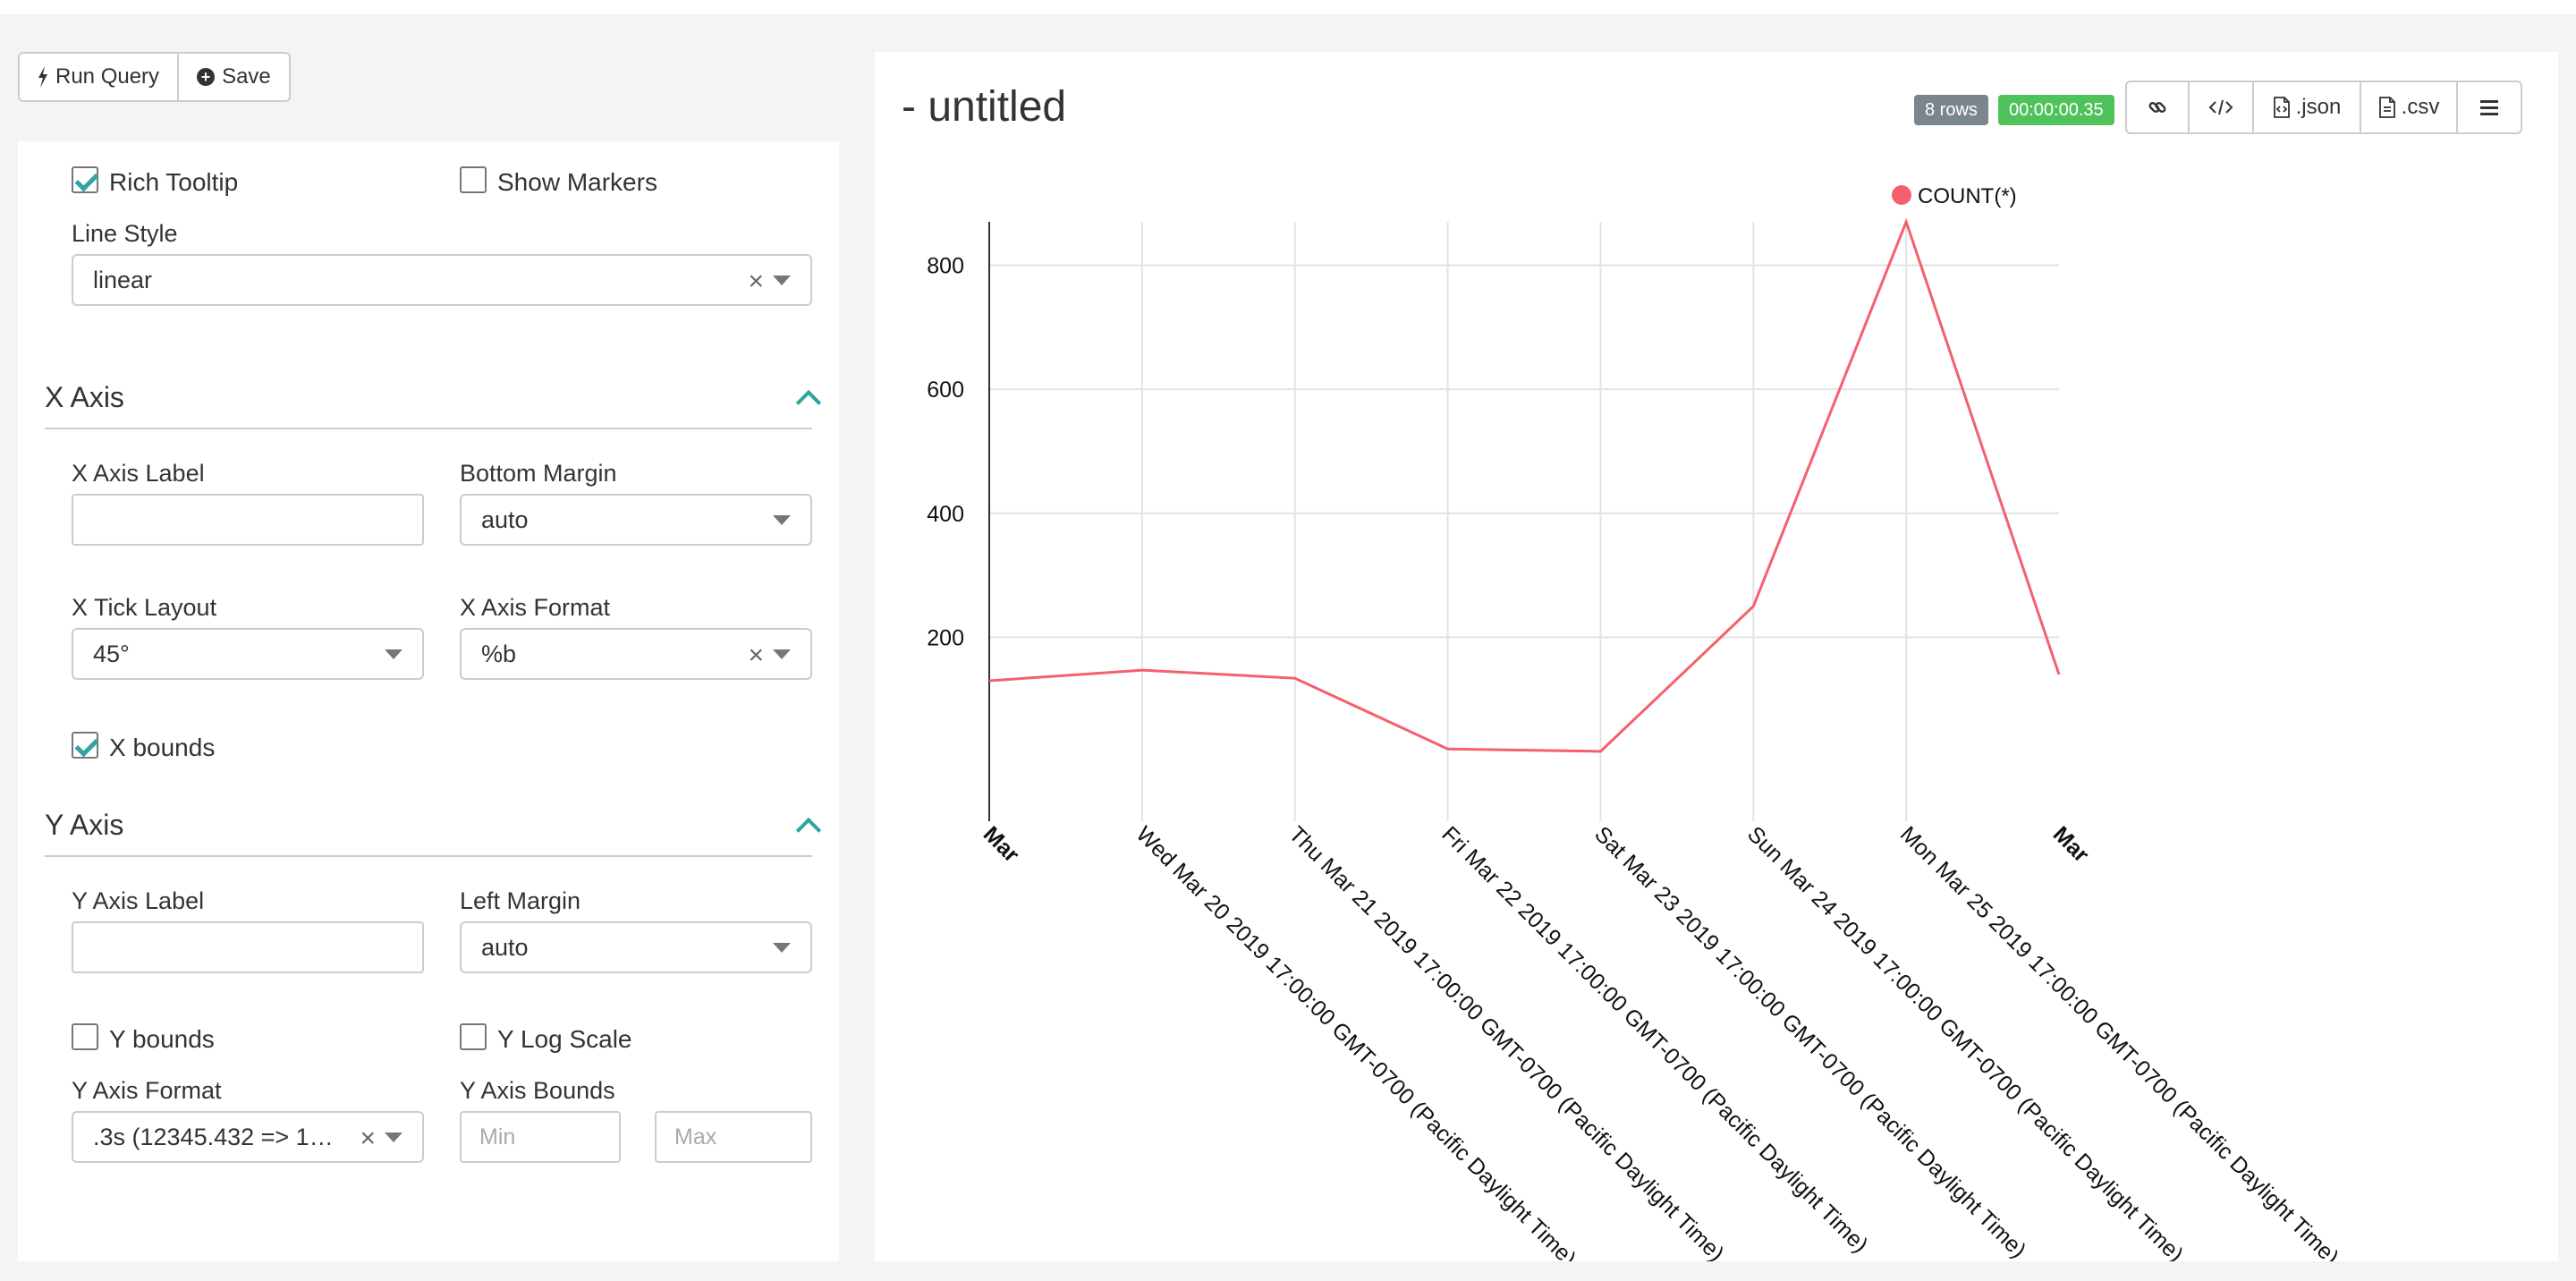 This screenshot has width=2576, height=1281. Describe the element at coordinates (246, 76) in the screenshot. I see `save-label: Save` at that location.